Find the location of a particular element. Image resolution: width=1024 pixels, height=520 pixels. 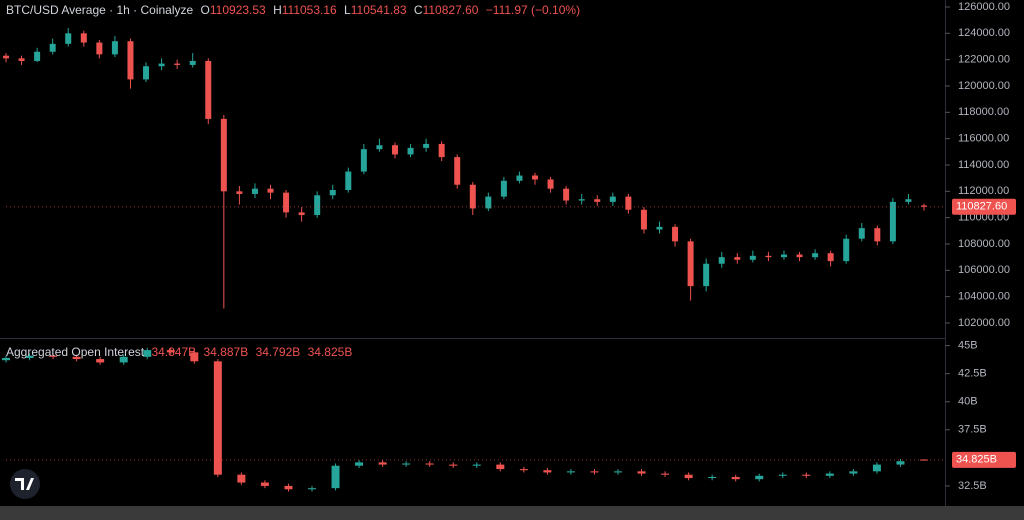

y-tick-label: 37.5B is located at coordinates (972, 430).